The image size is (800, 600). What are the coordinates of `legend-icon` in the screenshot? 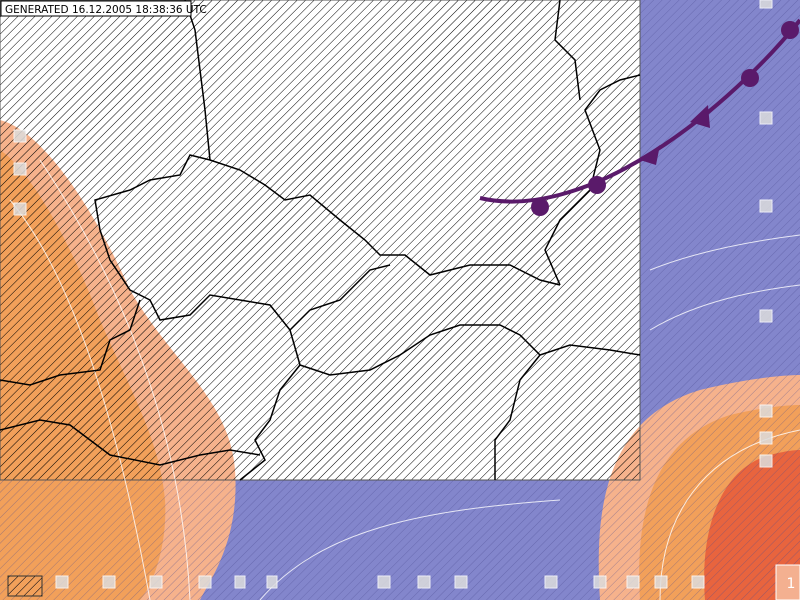 It's located at (25, 586).